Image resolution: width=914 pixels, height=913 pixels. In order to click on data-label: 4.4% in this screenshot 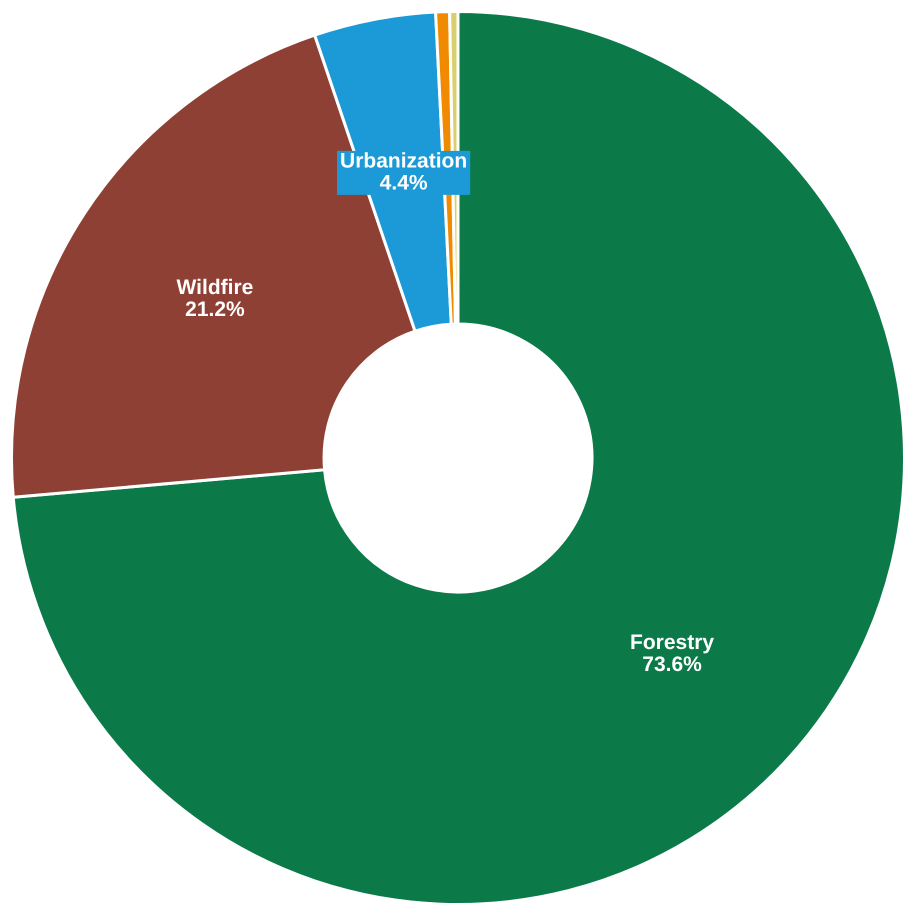, I will do `click(404, 183)`.